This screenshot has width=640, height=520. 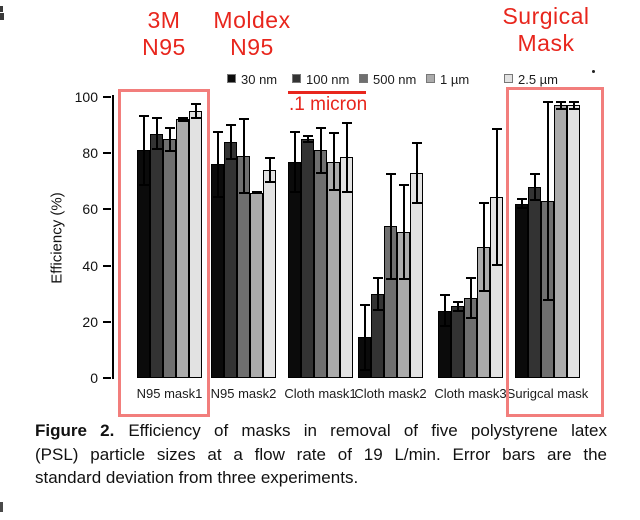 I want to click on x-axis-label: Cloth mask1, so click(x=320, y=393).